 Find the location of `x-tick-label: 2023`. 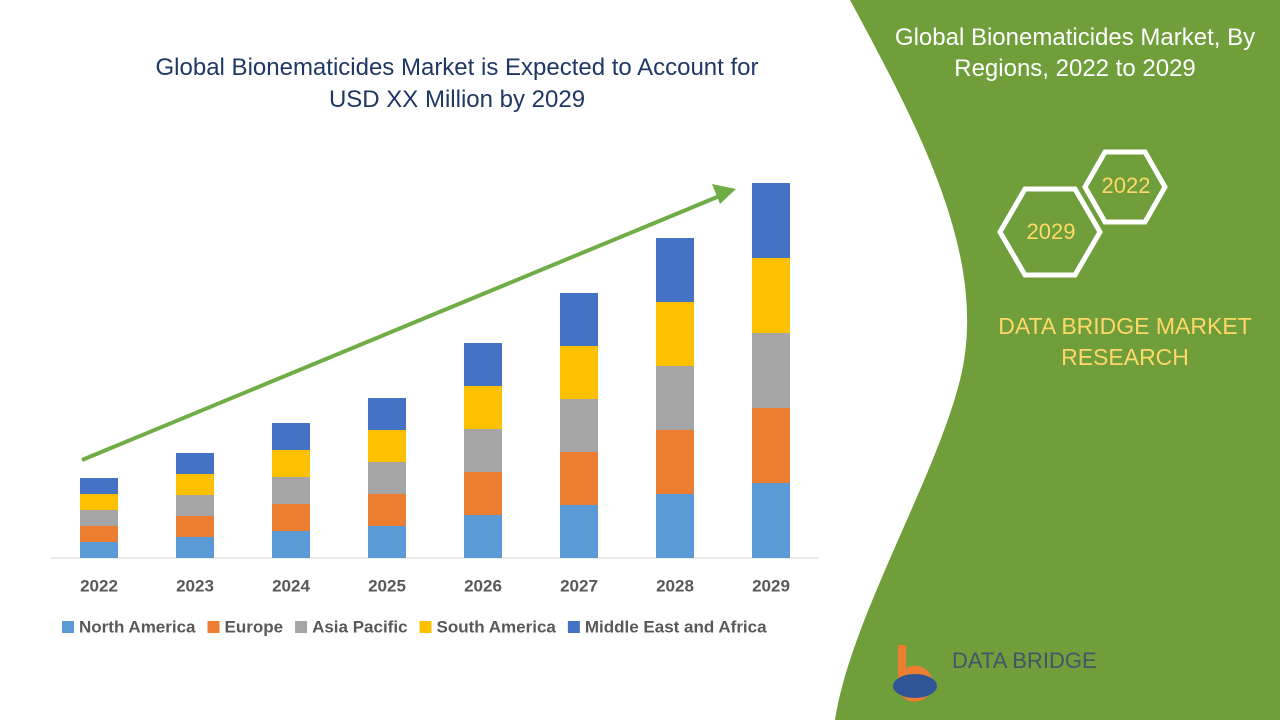

x-tick-label: 2023 is located at coordinates (195, 585).